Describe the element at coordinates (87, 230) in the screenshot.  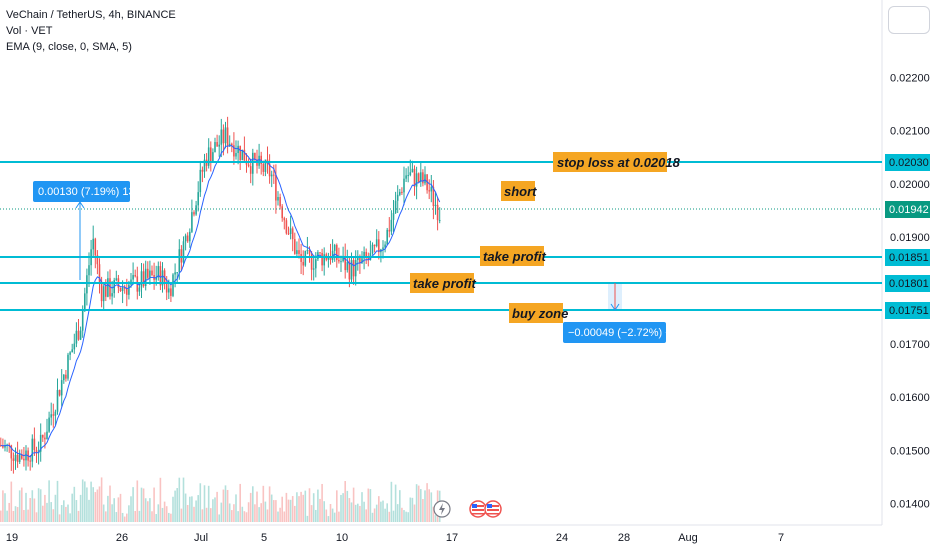
I see `measure-up-tool: 0.00130 (7.19%) 130` at that location.